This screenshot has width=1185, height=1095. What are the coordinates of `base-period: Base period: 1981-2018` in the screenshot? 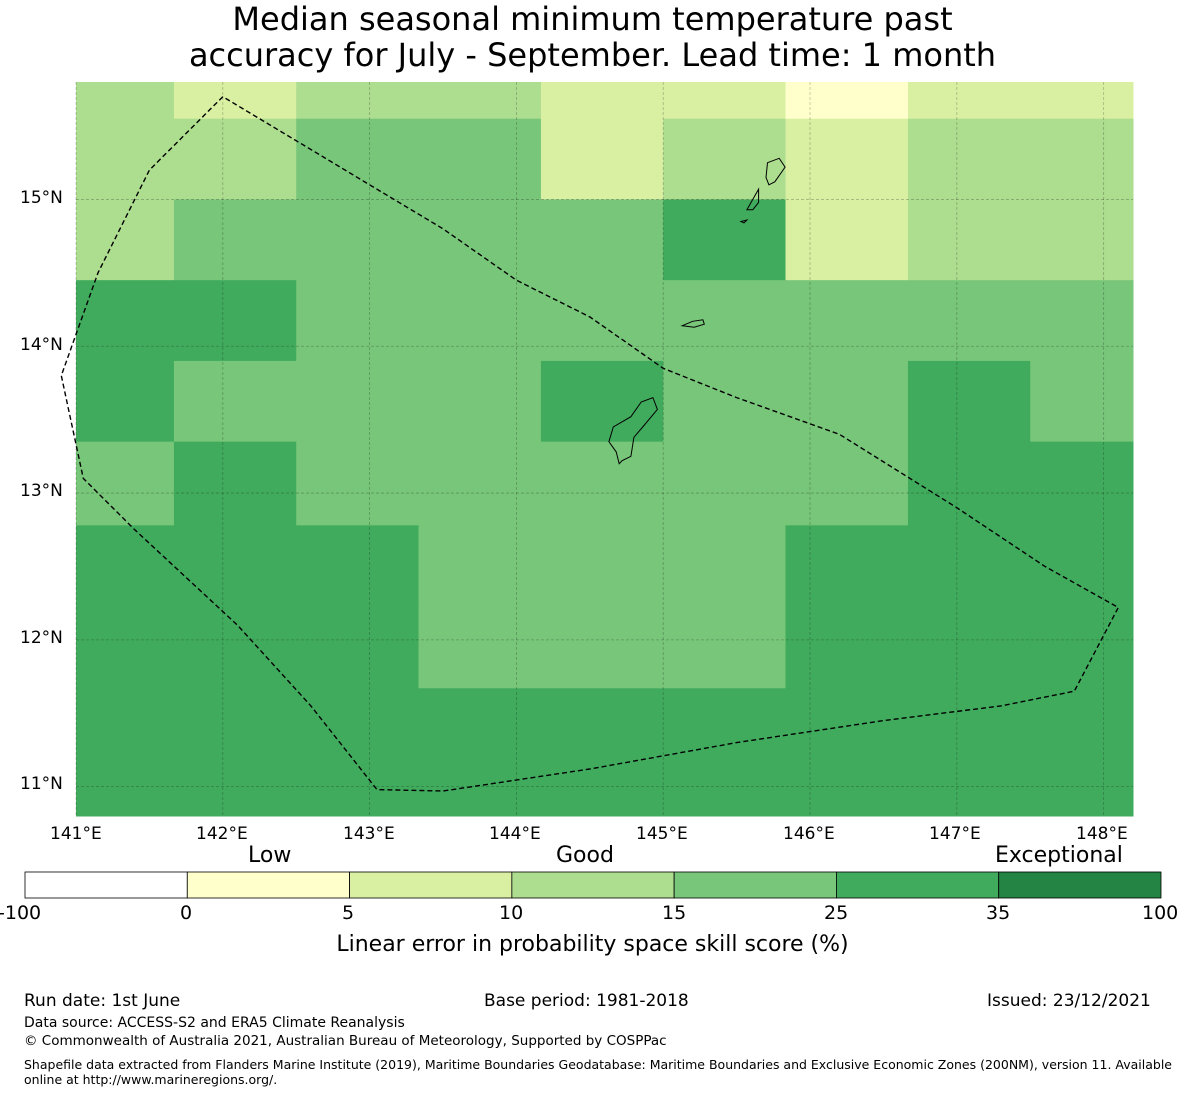 It's located at (586, 1001).